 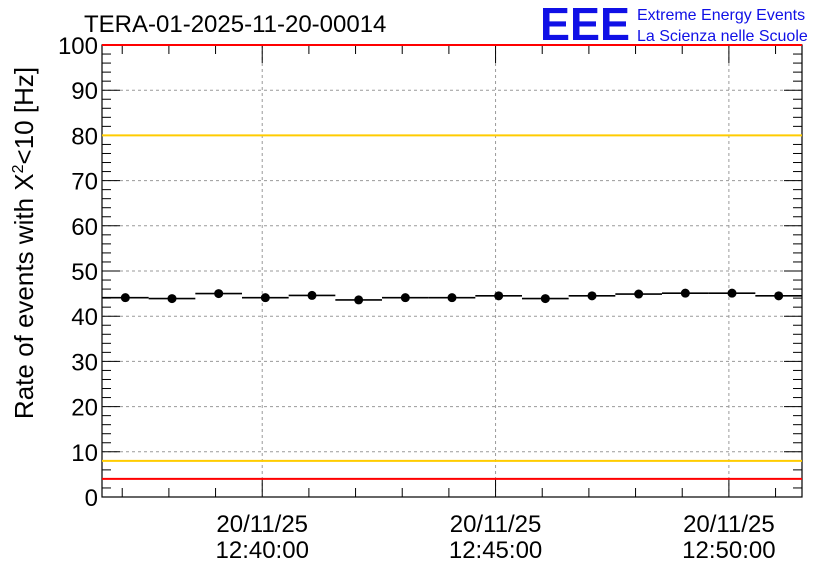 I want to click on y-tick-label: 20, so click(x=84, y=408).